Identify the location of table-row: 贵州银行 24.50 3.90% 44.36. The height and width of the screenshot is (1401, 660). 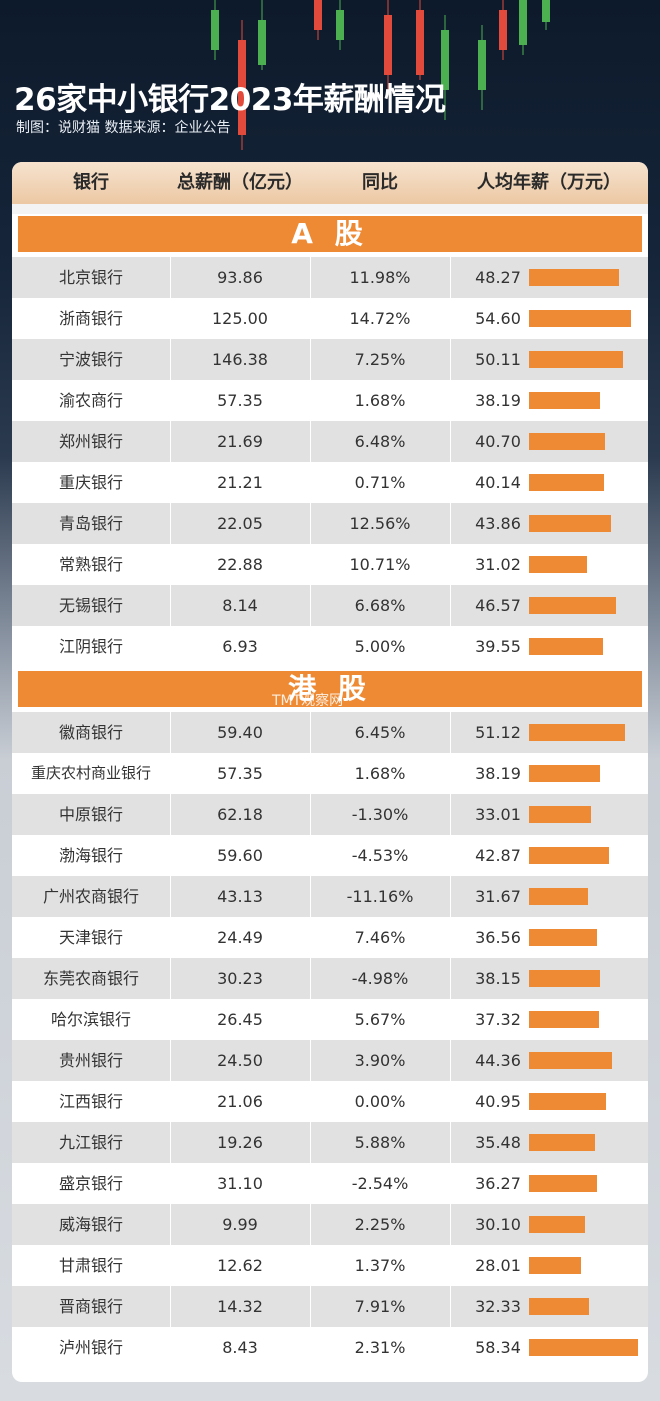
(330, 1060).